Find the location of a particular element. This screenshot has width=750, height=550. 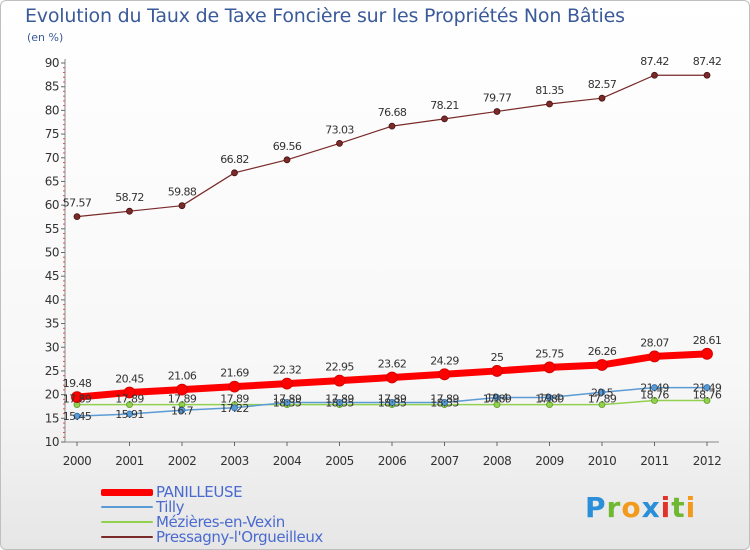

legend-label: Pressagny-l'Orgueilleux is located at coordinates (239, 537).